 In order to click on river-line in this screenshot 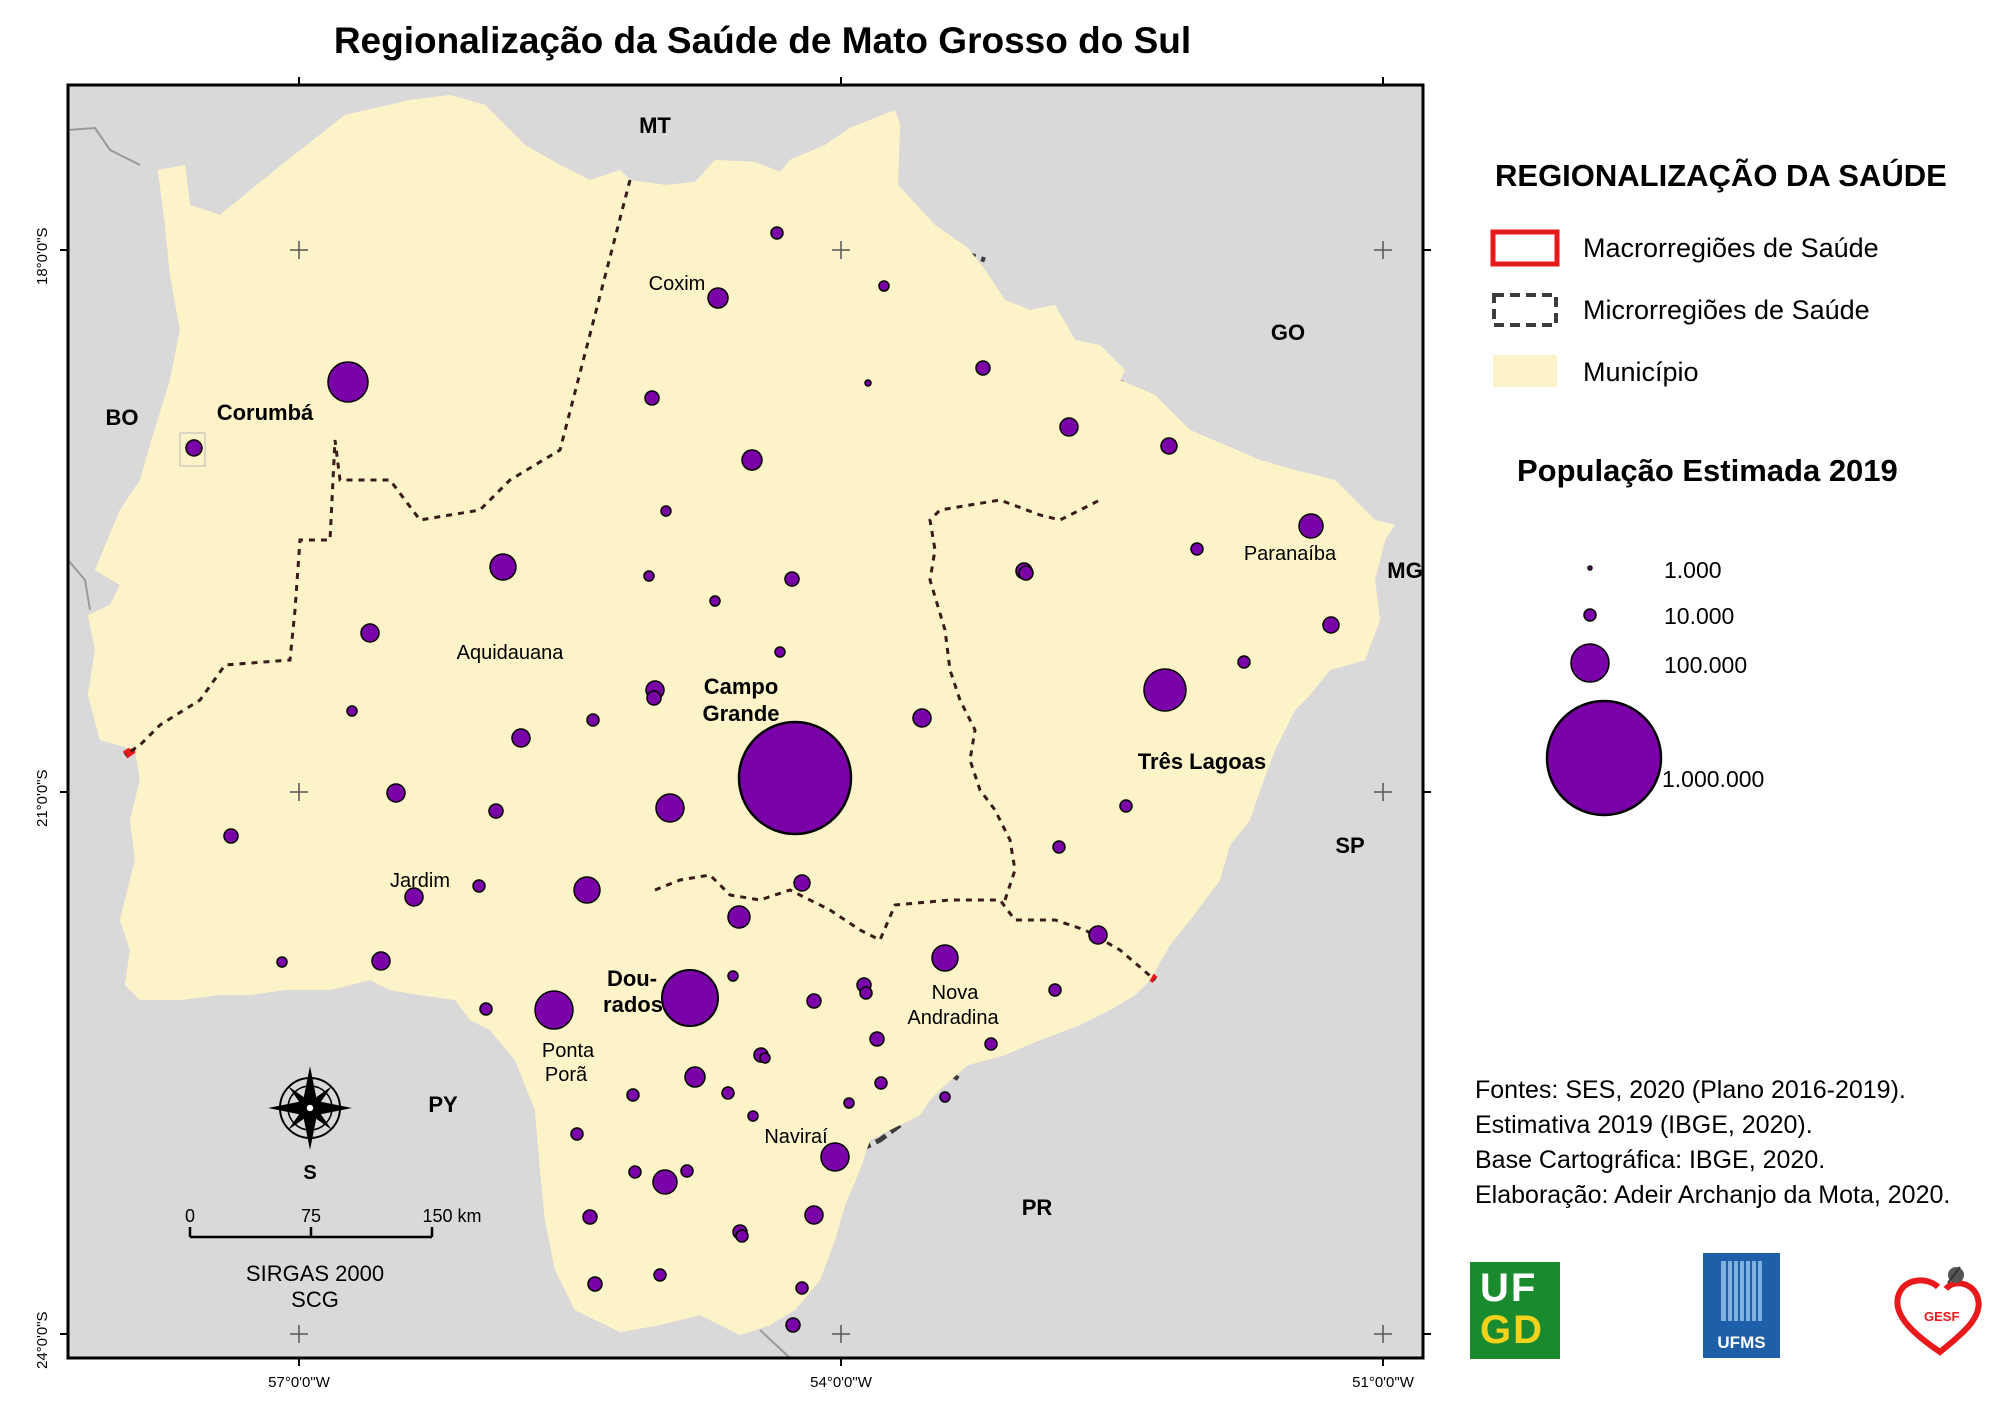, I will do `click(104, 368)`.